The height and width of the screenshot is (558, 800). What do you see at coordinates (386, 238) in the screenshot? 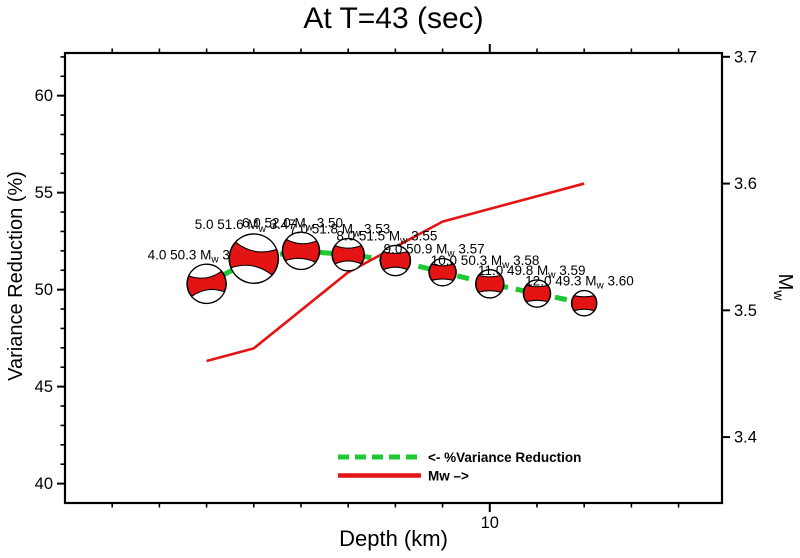
I see `depth-annotation: 8.0 51.5 Mw 3.55` at bounding box center [386, 238].